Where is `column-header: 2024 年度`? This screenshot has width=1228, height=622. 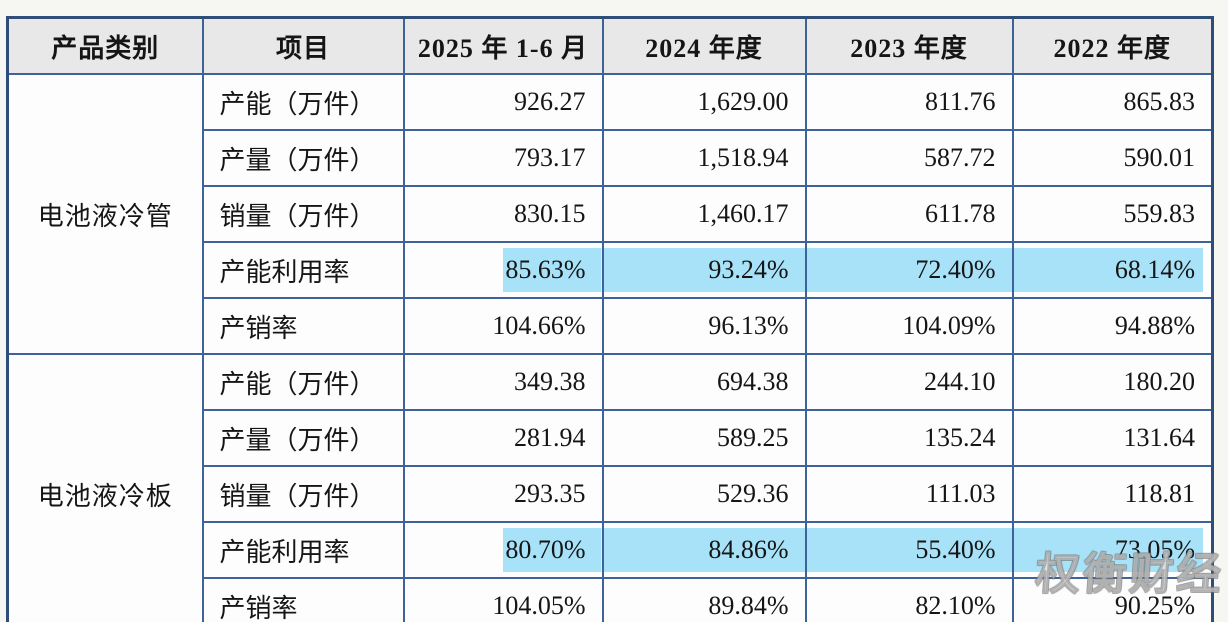 column-header: 2024 年度 is located at coordinates (704, 45).